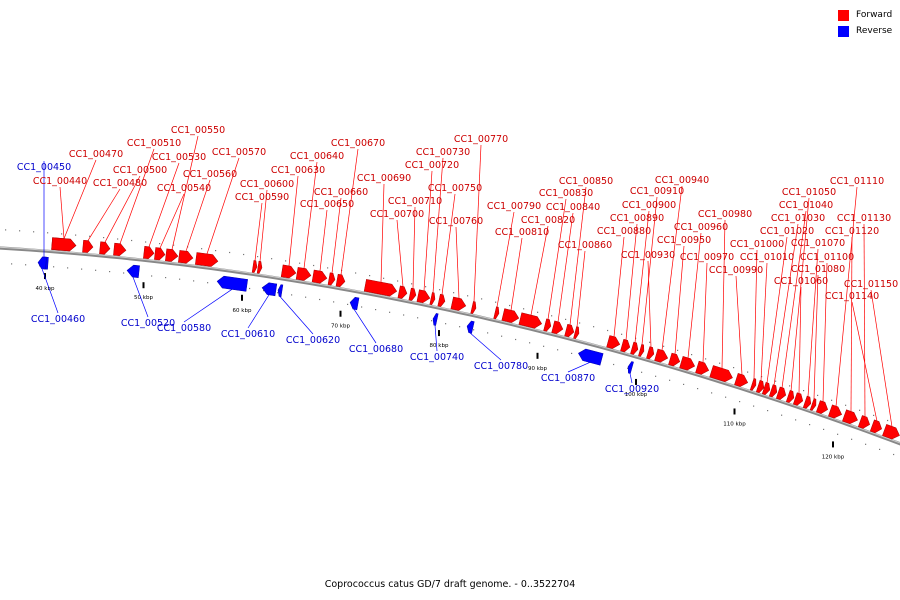 The width and height of the screenshot is (900, 600). I want to click on gene-label: CC1_00440, so click(60, 181).